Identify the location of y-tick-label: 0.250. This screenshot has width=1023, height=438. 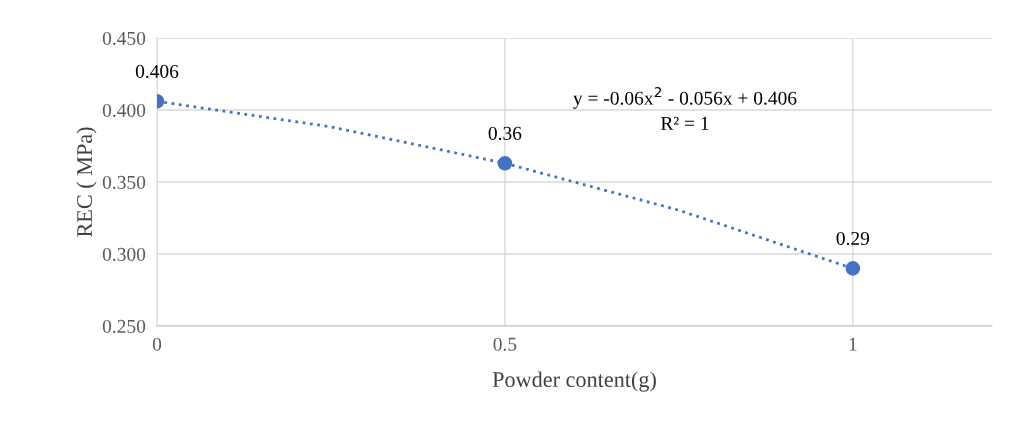
(124, 326).